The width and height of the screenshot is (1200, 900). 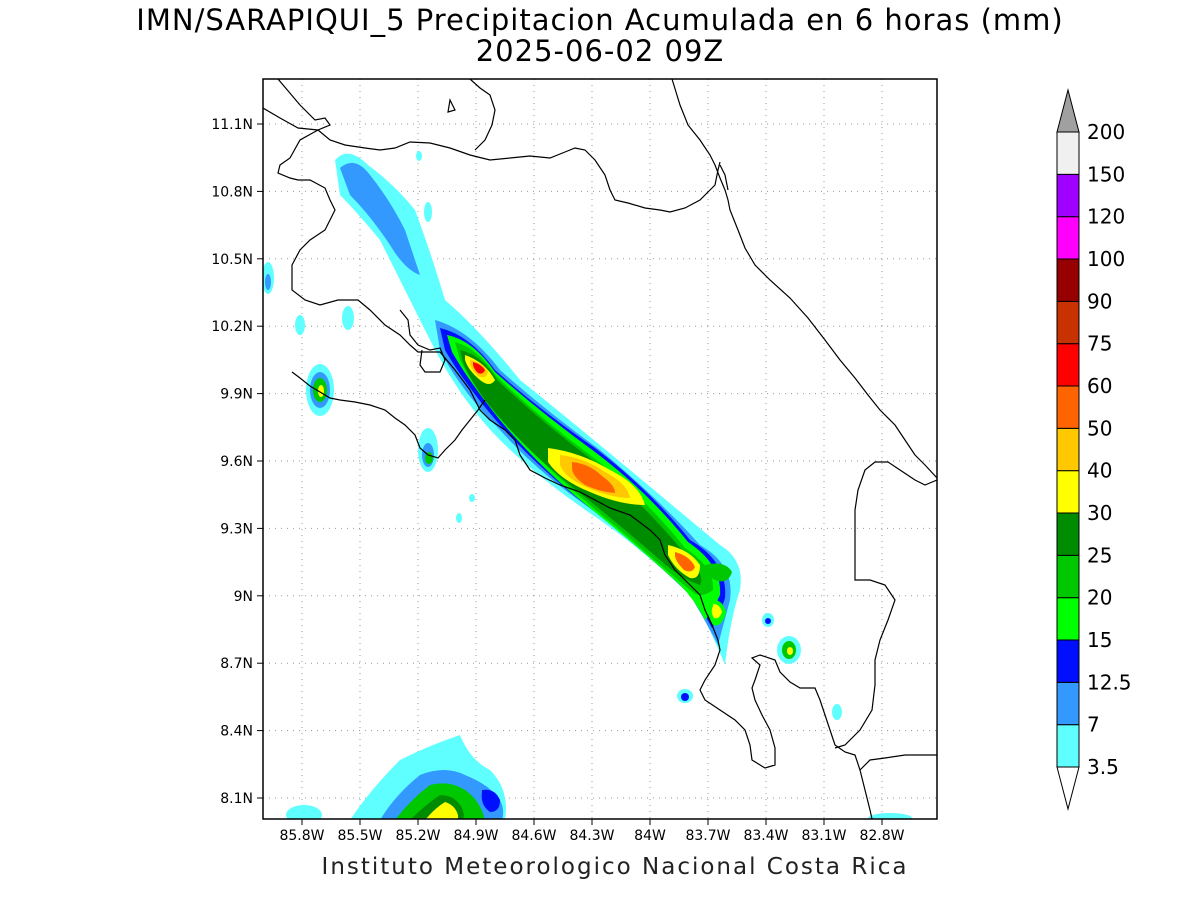 What do you see at coordinates (1099, 386) in the screenshot?
I see `colorbar-label: 60` at bounding box center [1099, 386].